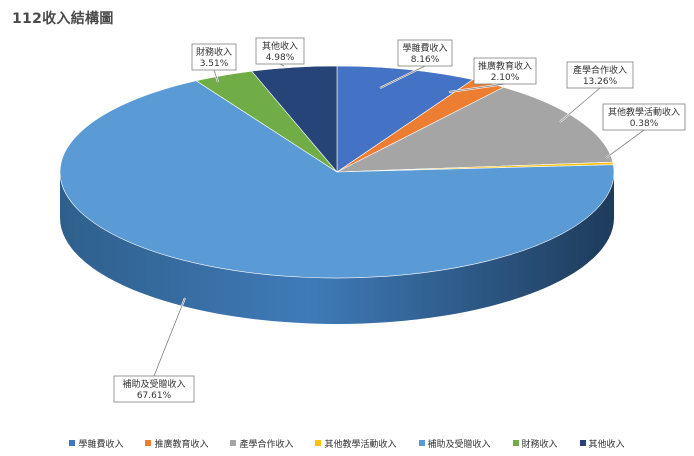  What do you see at coordinates (505, 78) in the screenshot?
I see `label-percent: 2.10%` at bounding box center [505, 78].